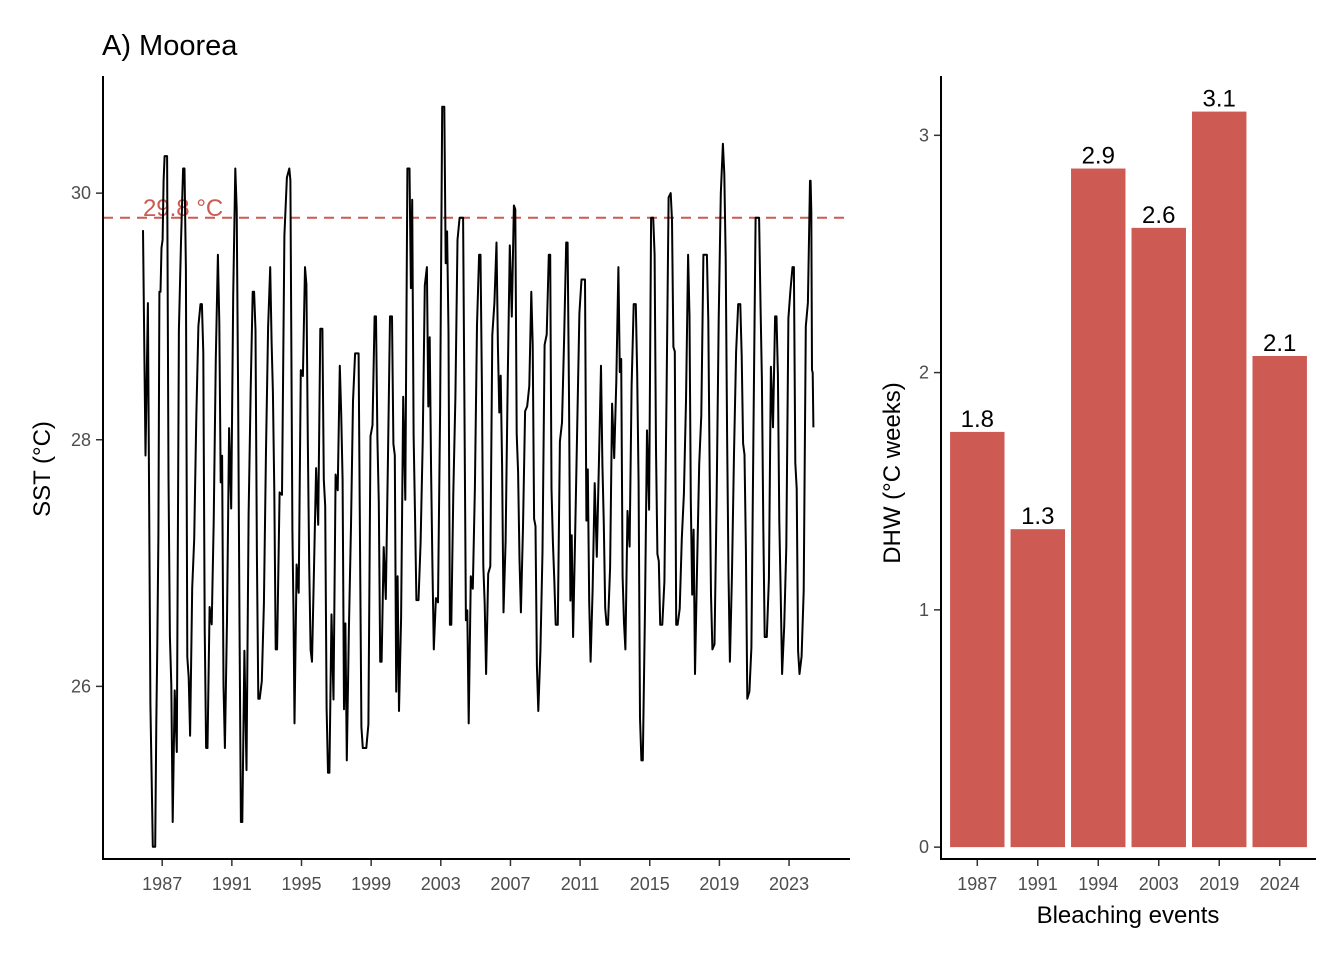 The width and height of the screenshot is (1344, 960). What do you see at coordinates (1279, 601) in the screenshot?
I see `dhw-bar-2024` at bounding box center [1279, 601].